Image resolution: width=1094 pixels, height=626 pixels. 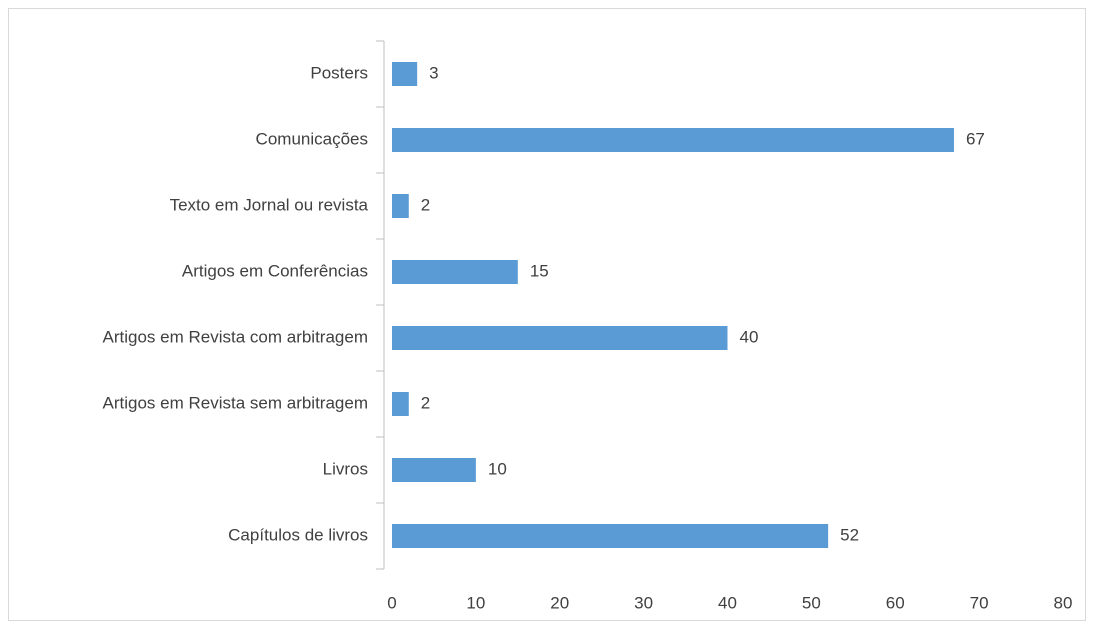 What do you see at coordinates (345, 468) in the screenshot?
I see `y-tick-label: Livros` at bounding box center [345, 468].